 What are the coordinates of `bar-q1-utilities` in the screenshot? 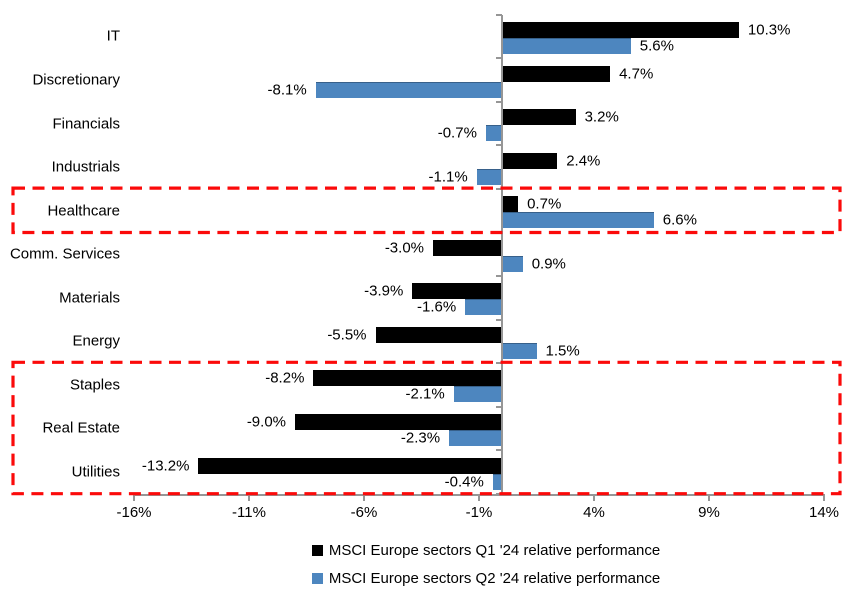 It's located at (350, 465).